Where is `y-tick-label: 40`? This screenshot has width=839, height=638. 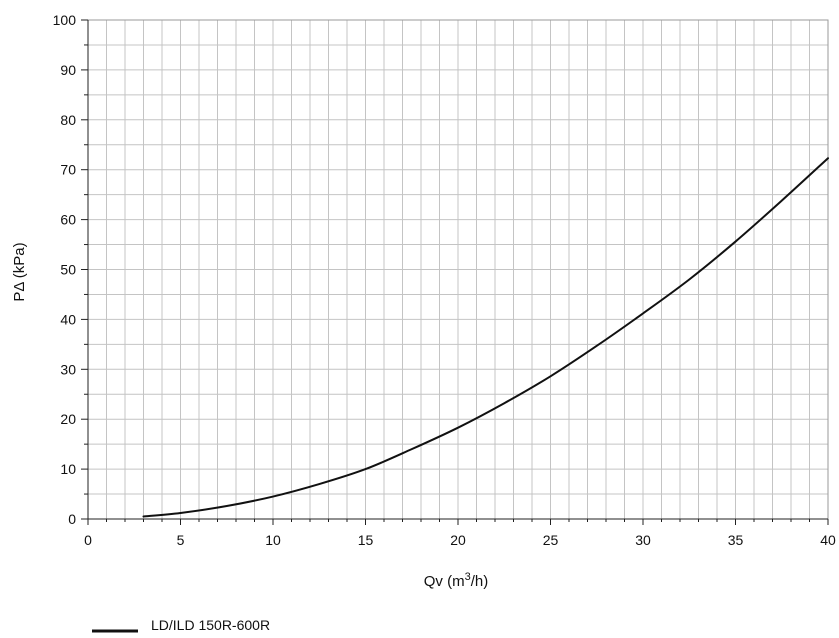 y-tick-label: 40 is located at coordinates (68, 319).